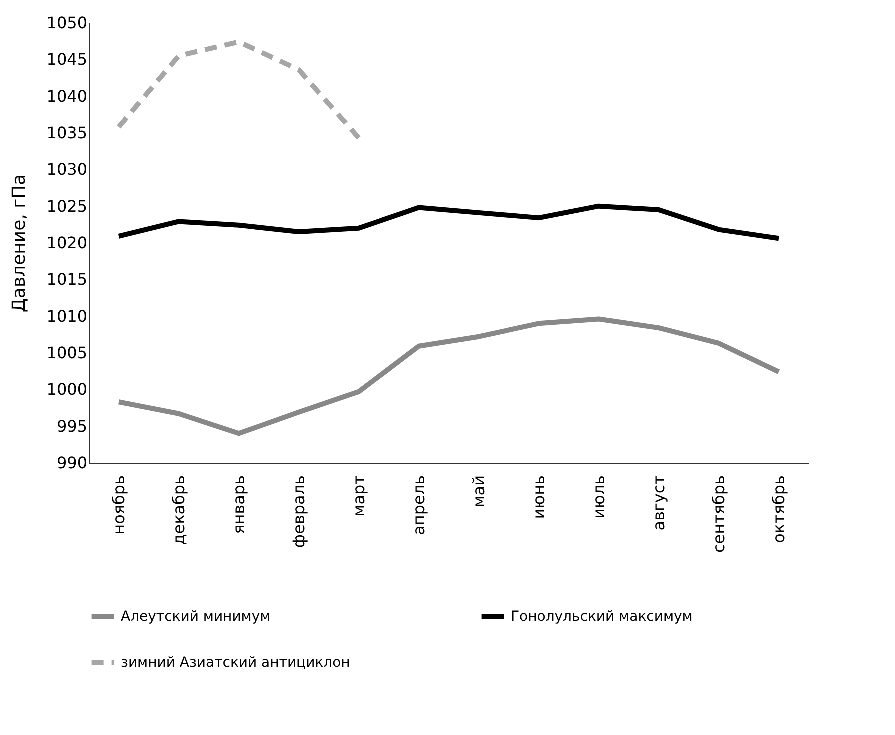 The height and width of the screenshot is (735, 895). Describe the element at coordinates (599, 498) in the screenshot. I see `x-tick-label: июль` at that location.